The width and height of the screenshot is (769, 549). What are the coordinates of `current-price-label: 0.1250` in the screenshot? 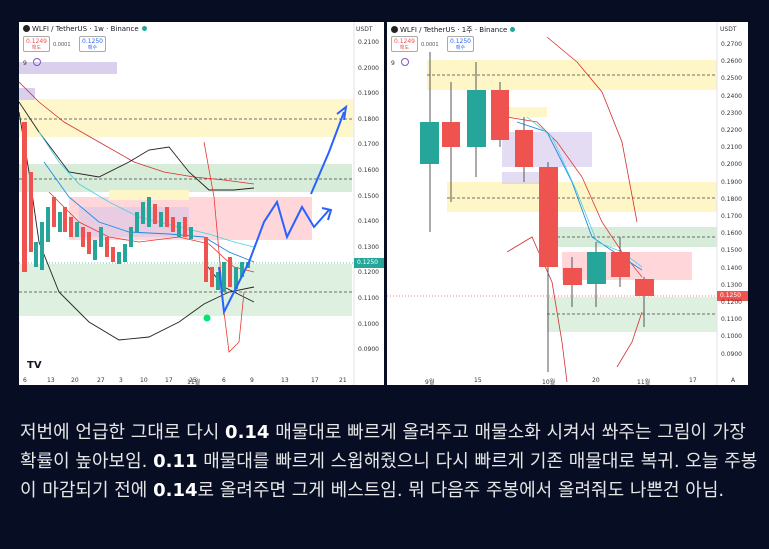 It's located at (367, 262).